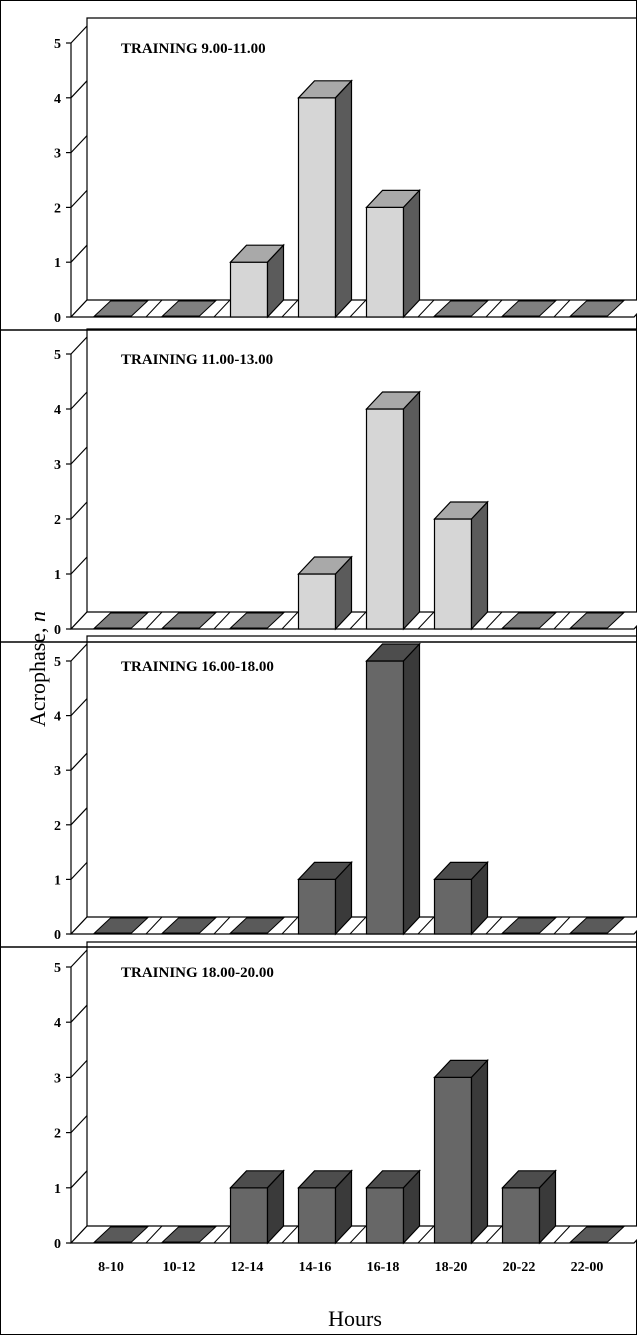 The height and width of the screenshot is (1336, 637). I want to click on panel-title: TRAINING 18.00-20.00, so click(197, 973).